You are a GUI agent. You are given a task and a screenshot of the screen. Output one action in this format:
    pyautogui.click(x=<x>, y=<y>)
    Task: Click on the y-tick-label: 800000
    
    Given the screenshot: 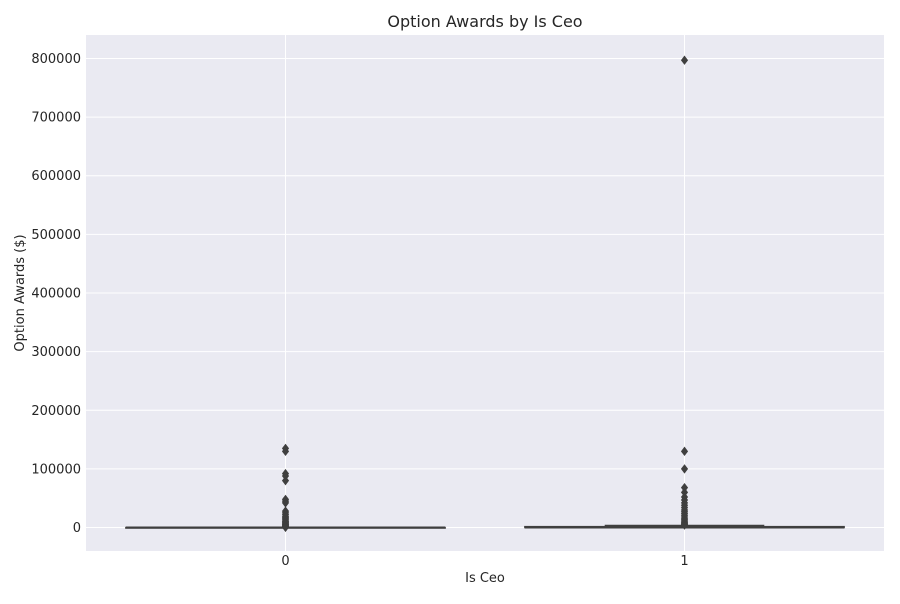 What is the action you would take?
    pyautogui.click(x=56, y=59)
    